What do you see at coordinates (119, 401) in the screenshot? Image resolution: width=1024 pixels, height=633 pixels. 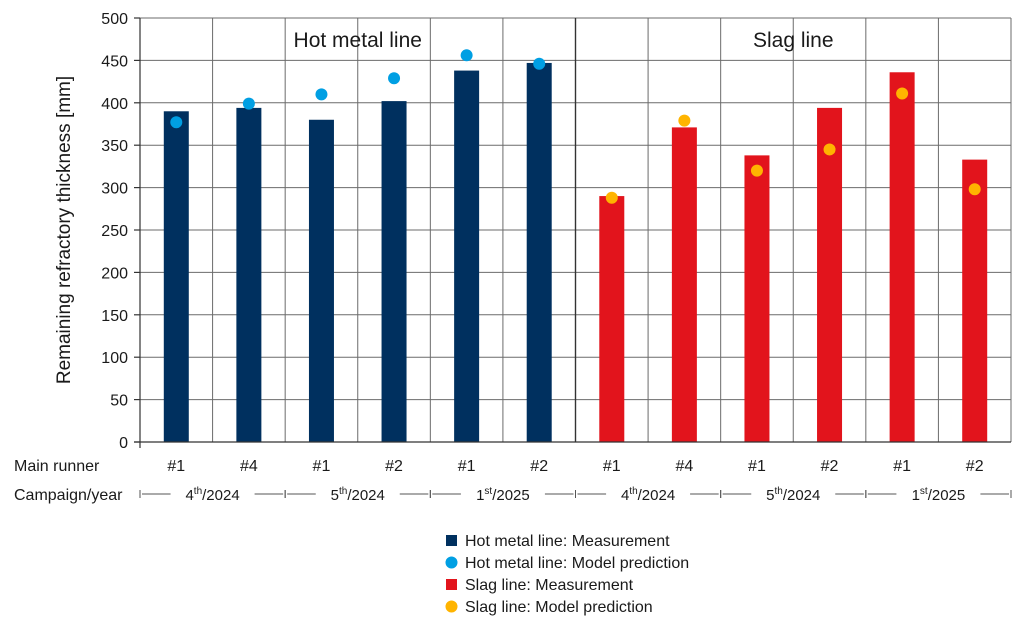 I see `y-tick-label: 50` at bounding box center [119, 401].